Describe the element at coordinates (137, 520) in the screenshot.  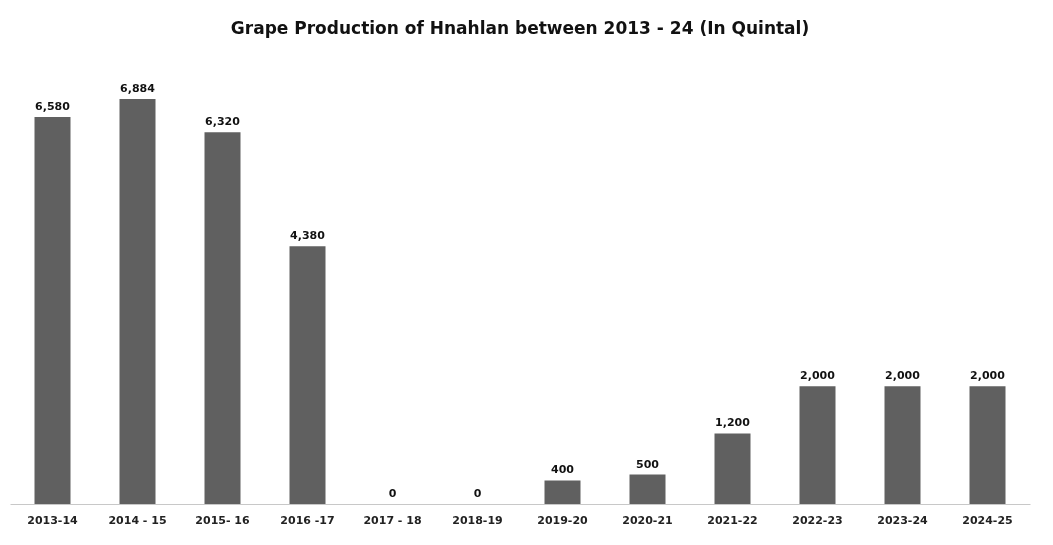
I see `x-tick-label: 2014 - 15` at that location.